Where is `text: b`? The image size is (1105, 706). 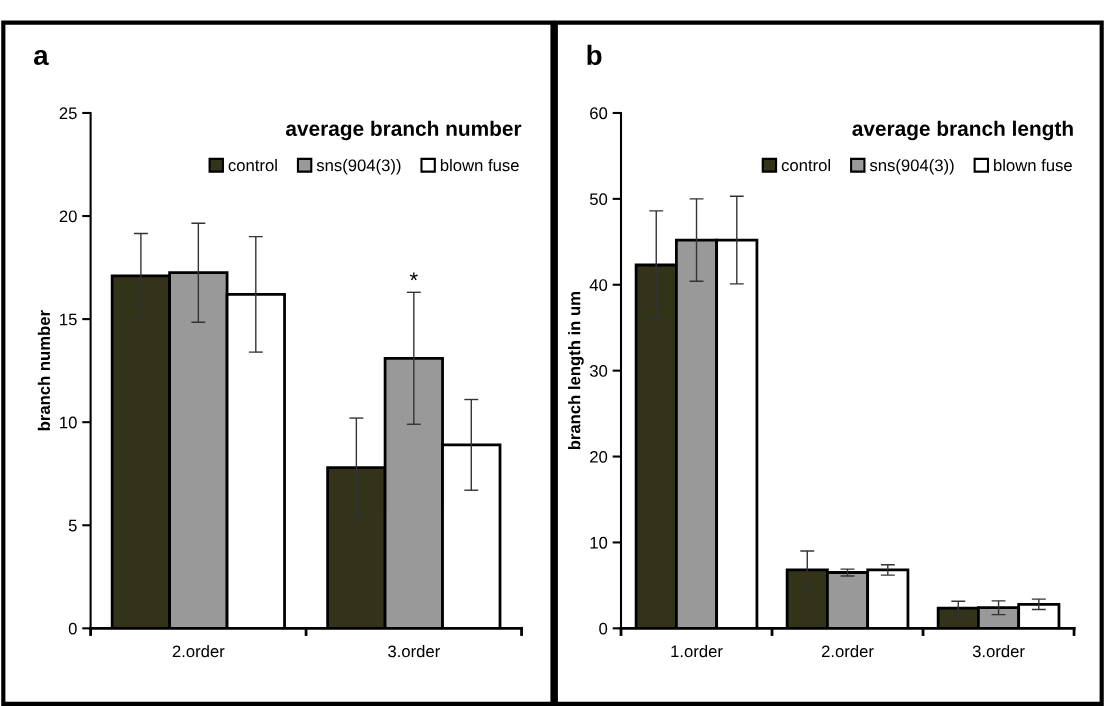 text: b is located at coordinates (594, 55).